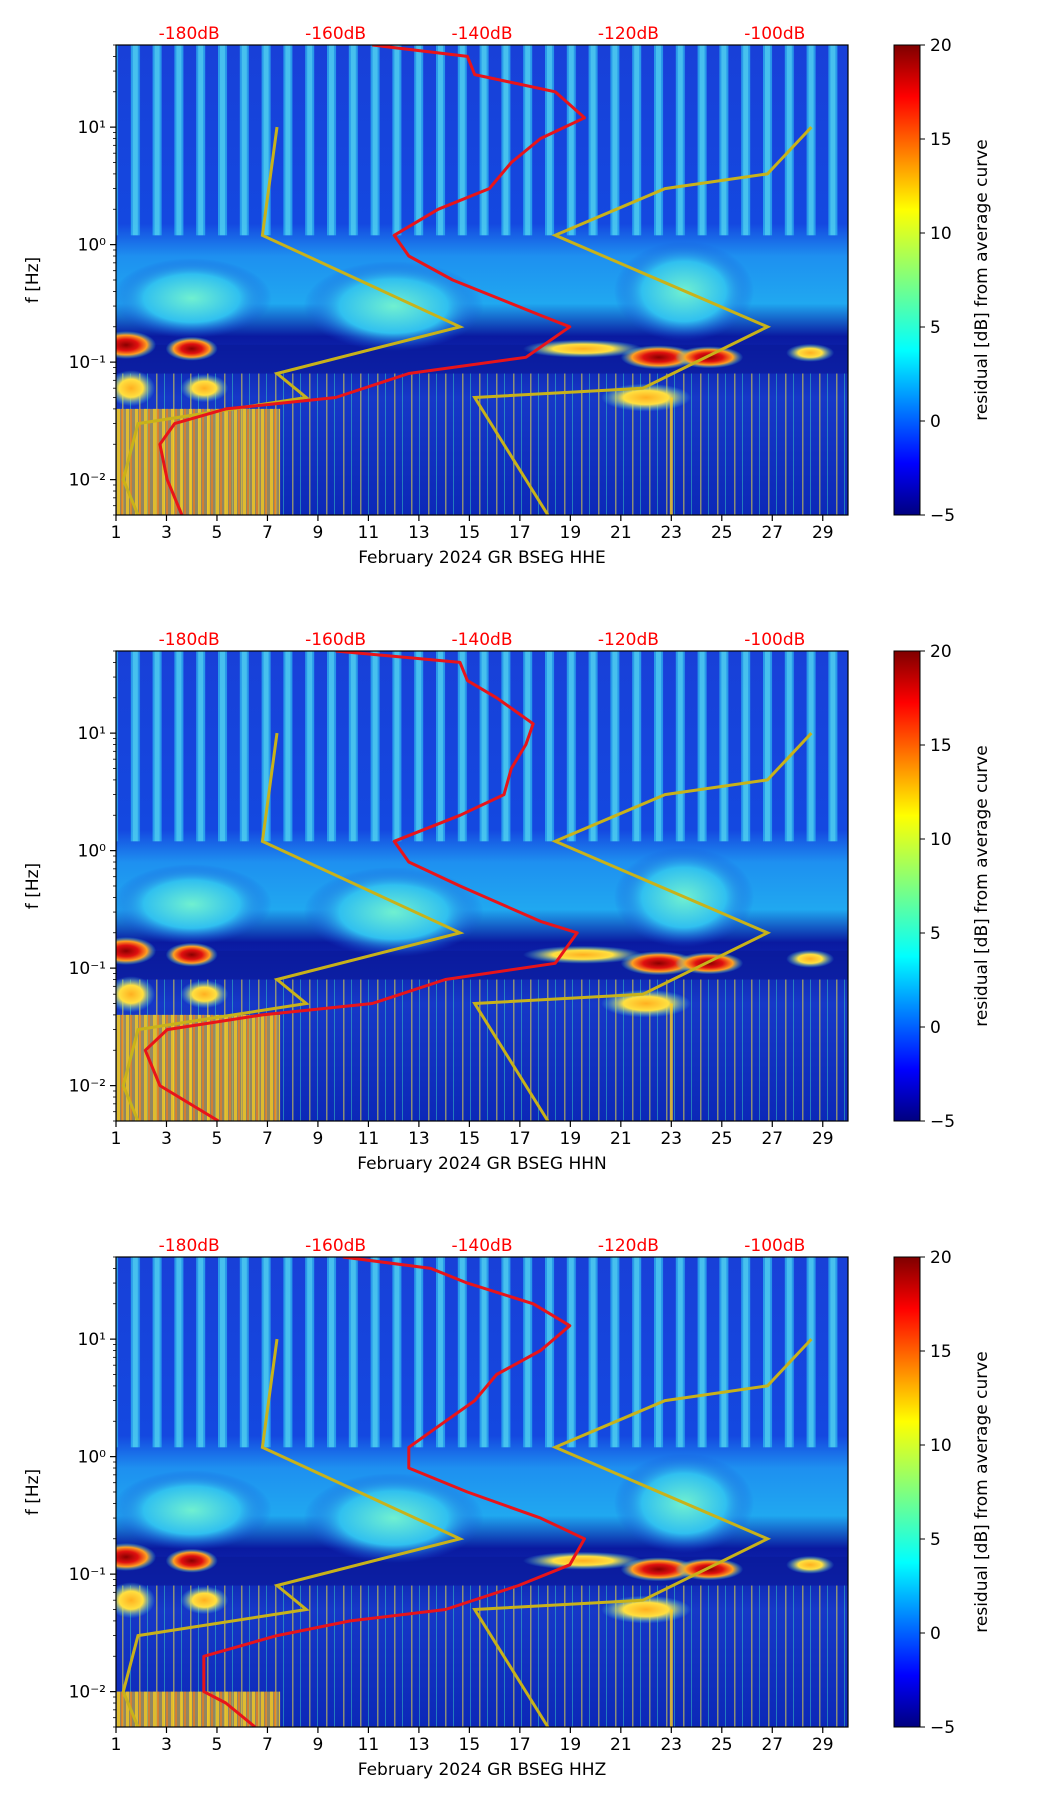  What do you see at coordinates (935, 1540) in the screenshot?
I see `colorbar-tick-label: 5` at bounding box center [935, 1540].